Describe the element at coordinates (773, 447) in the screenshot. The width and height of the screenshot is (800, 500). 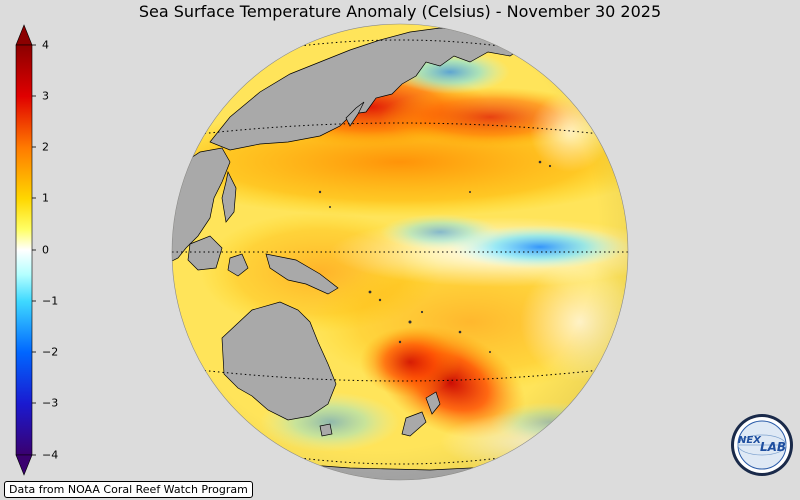
I see `logo-text-b: LAB` at that location.